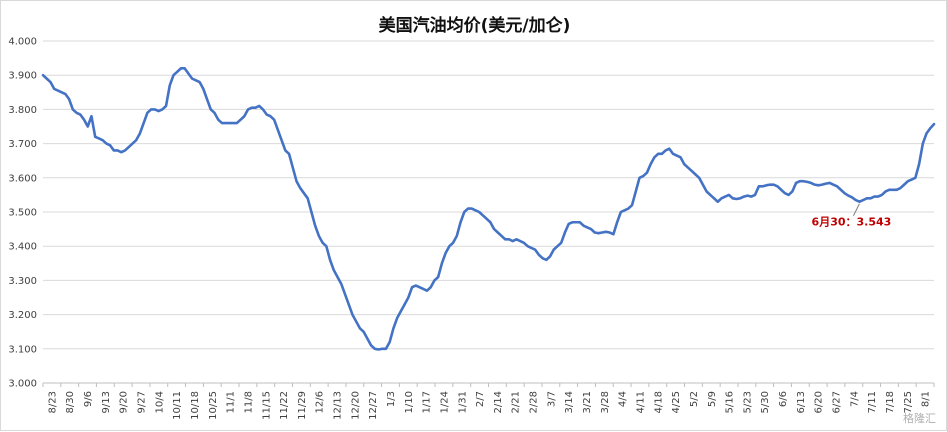 This screenshot has height=432, width=947. Describe the element at coordinates (373, 405) in the screenshot. I see `x-tick-label: 12/27` at that location.